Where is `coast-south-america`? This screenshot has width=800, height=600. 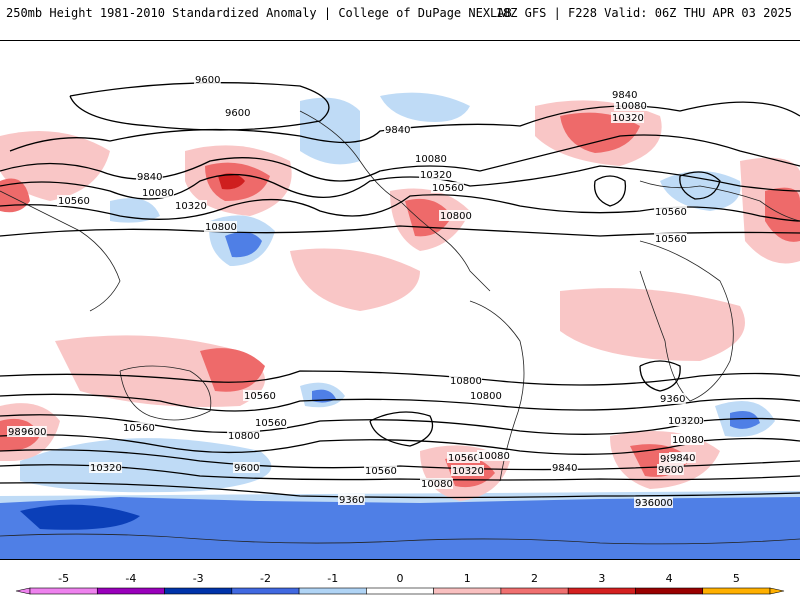
coast-south-america is located at coordinates (497, 391).